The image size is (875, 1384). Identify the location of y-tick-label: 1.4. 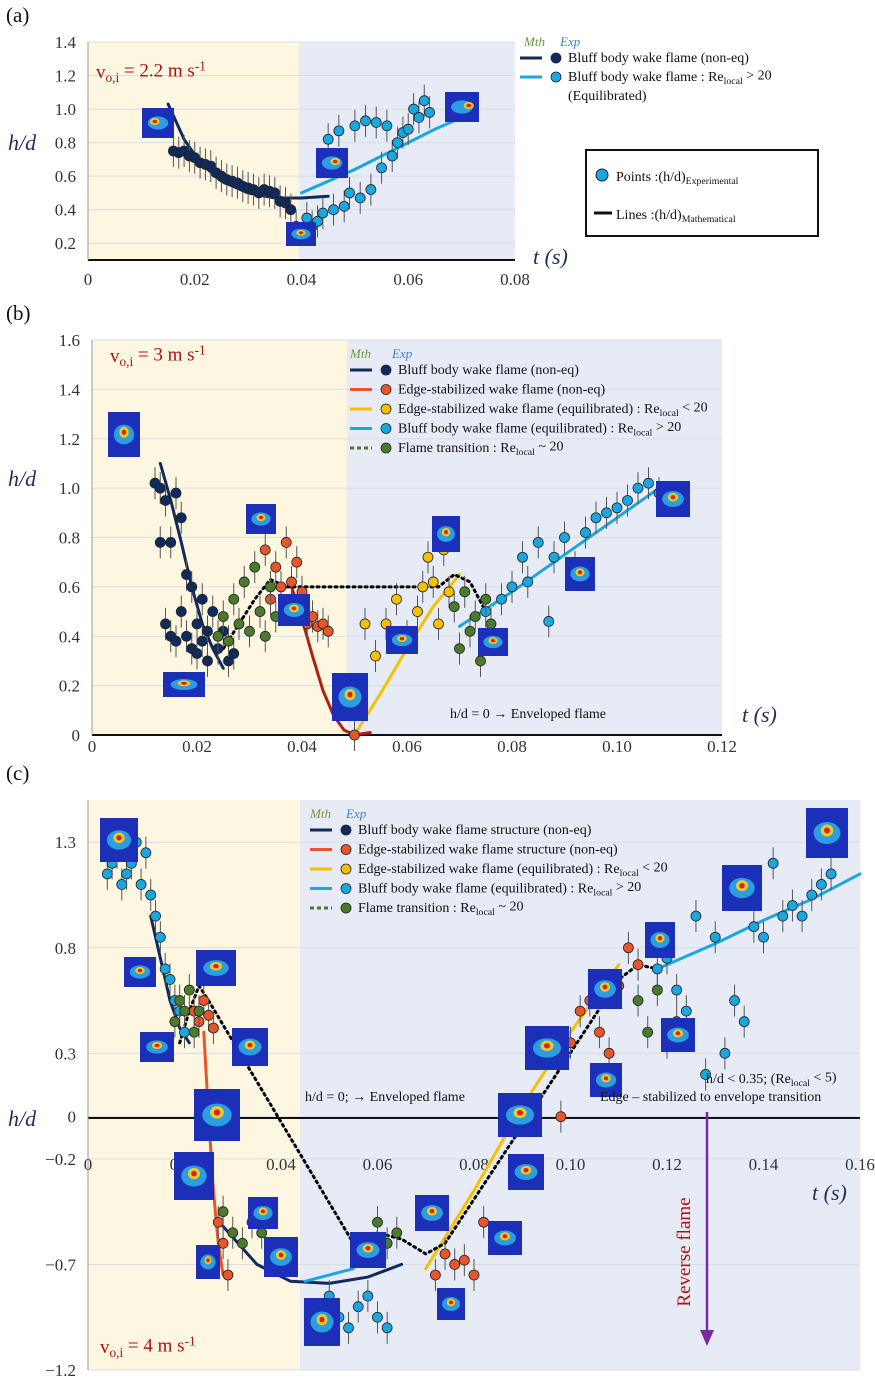
(70, 389).